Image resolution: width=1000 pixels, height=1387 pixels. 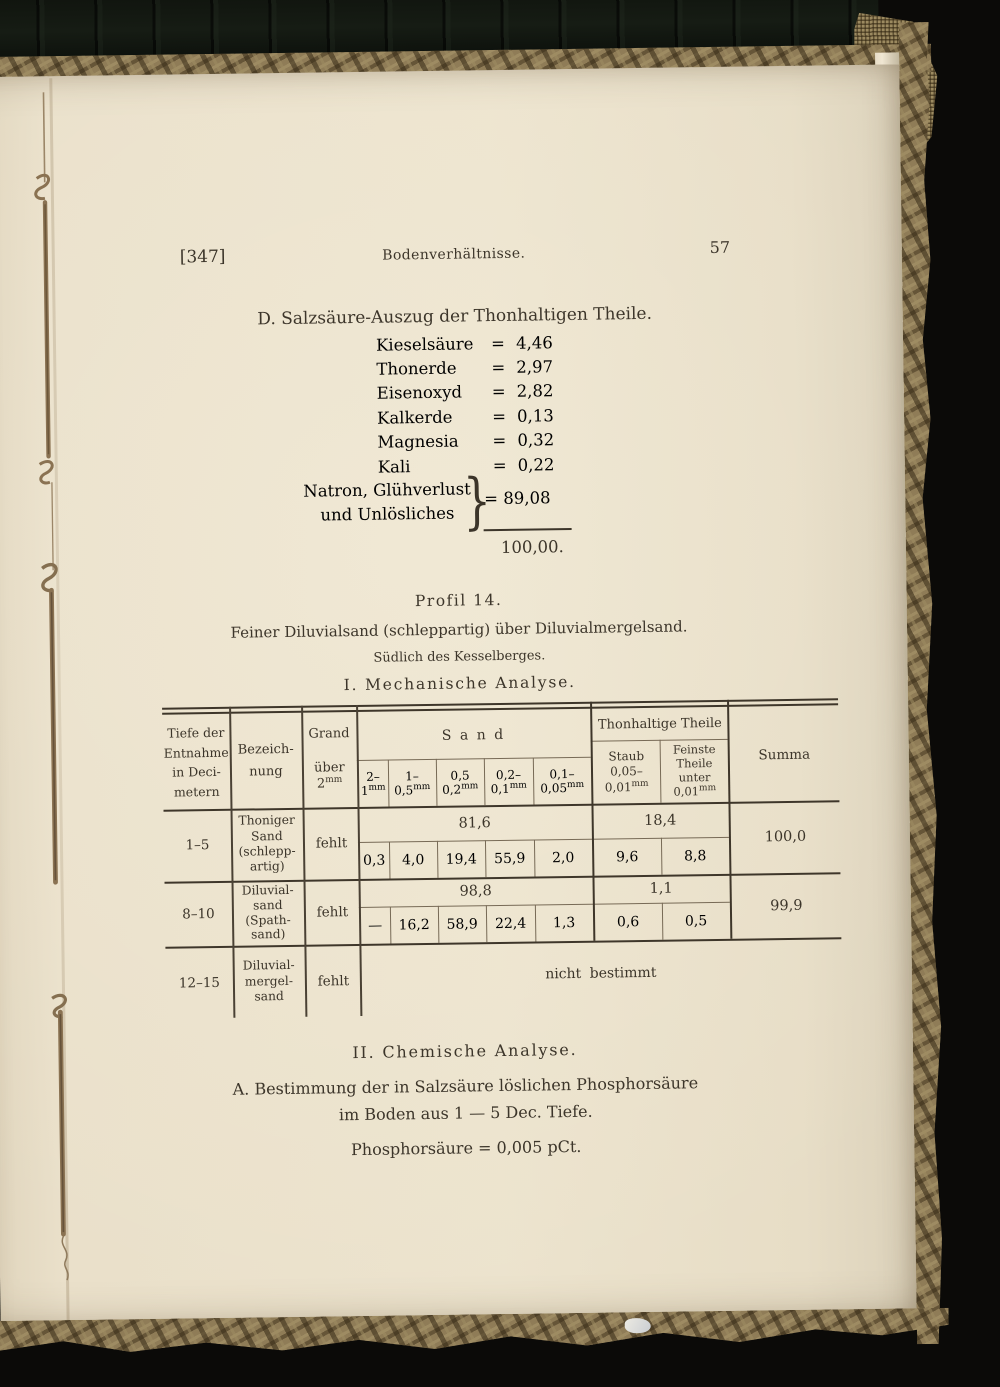 What do you see at coordinates (563, 857) in the screenshot?
I see `sand-value: 2,0` at bounding box center [563, 857].